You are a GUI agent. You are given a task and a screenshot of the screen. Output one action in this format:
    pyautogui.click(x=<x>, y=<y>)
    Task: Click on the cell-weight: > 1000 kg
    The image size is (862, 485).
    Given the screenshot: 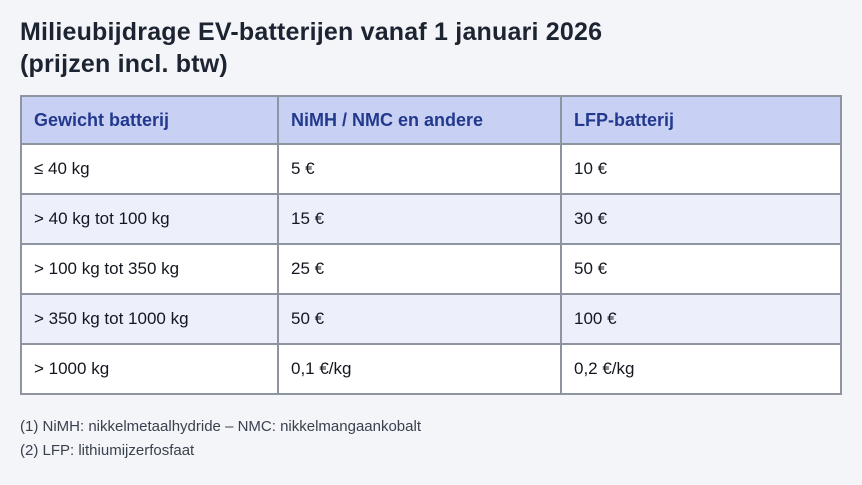 What is the action you would take?
    pyautogui.click(x=149, y=369)
    